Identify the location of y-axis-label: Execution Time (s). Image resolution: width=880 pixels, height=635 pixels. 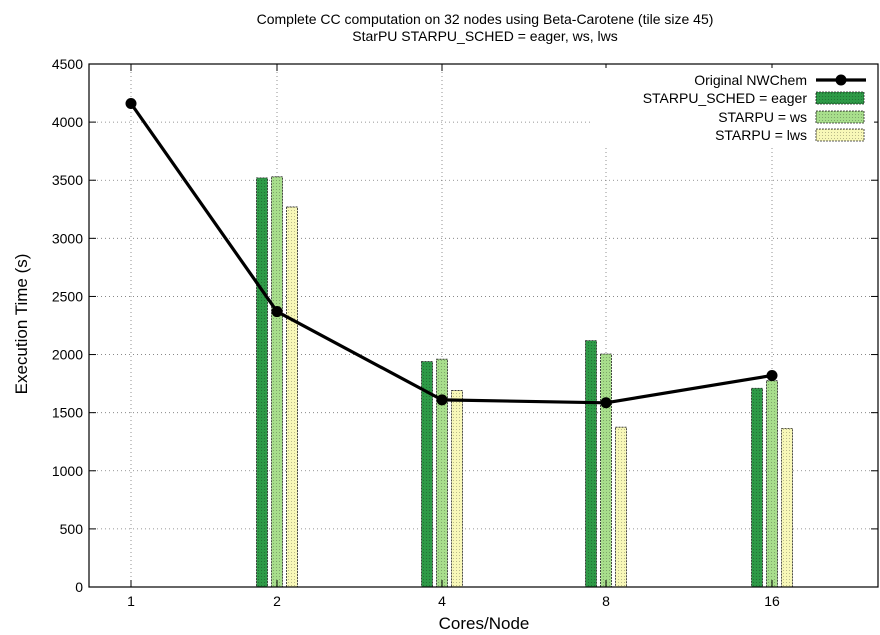
(21, 324).